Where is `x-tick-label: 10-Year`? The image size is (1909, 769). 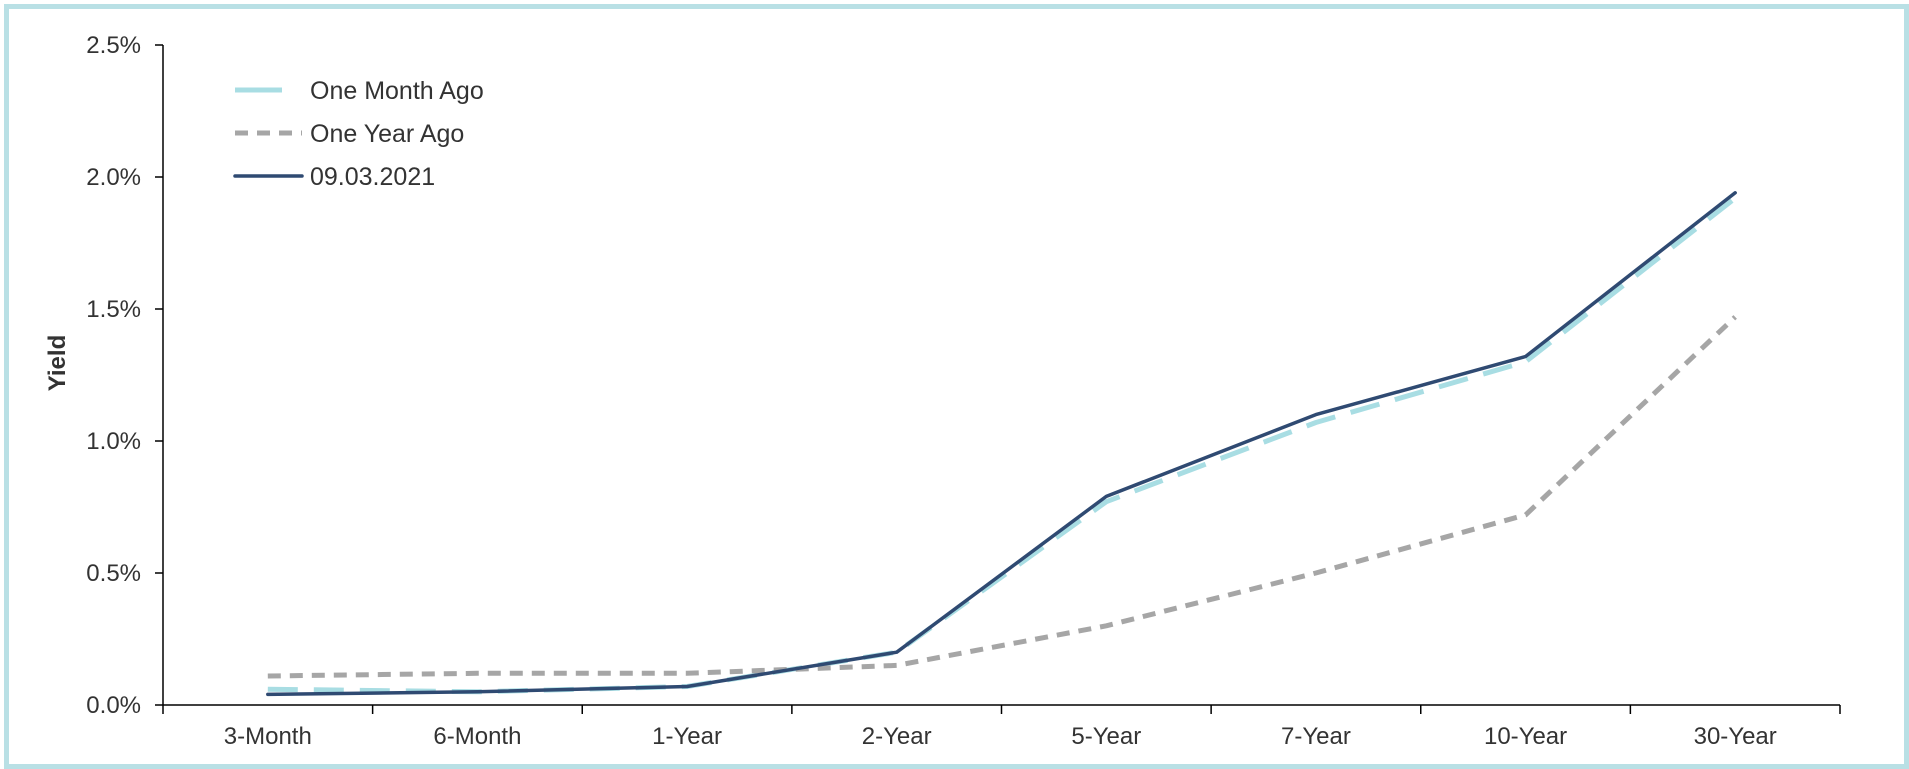 x-tick-label: 10-Year is located at coordinates (1525, 736).